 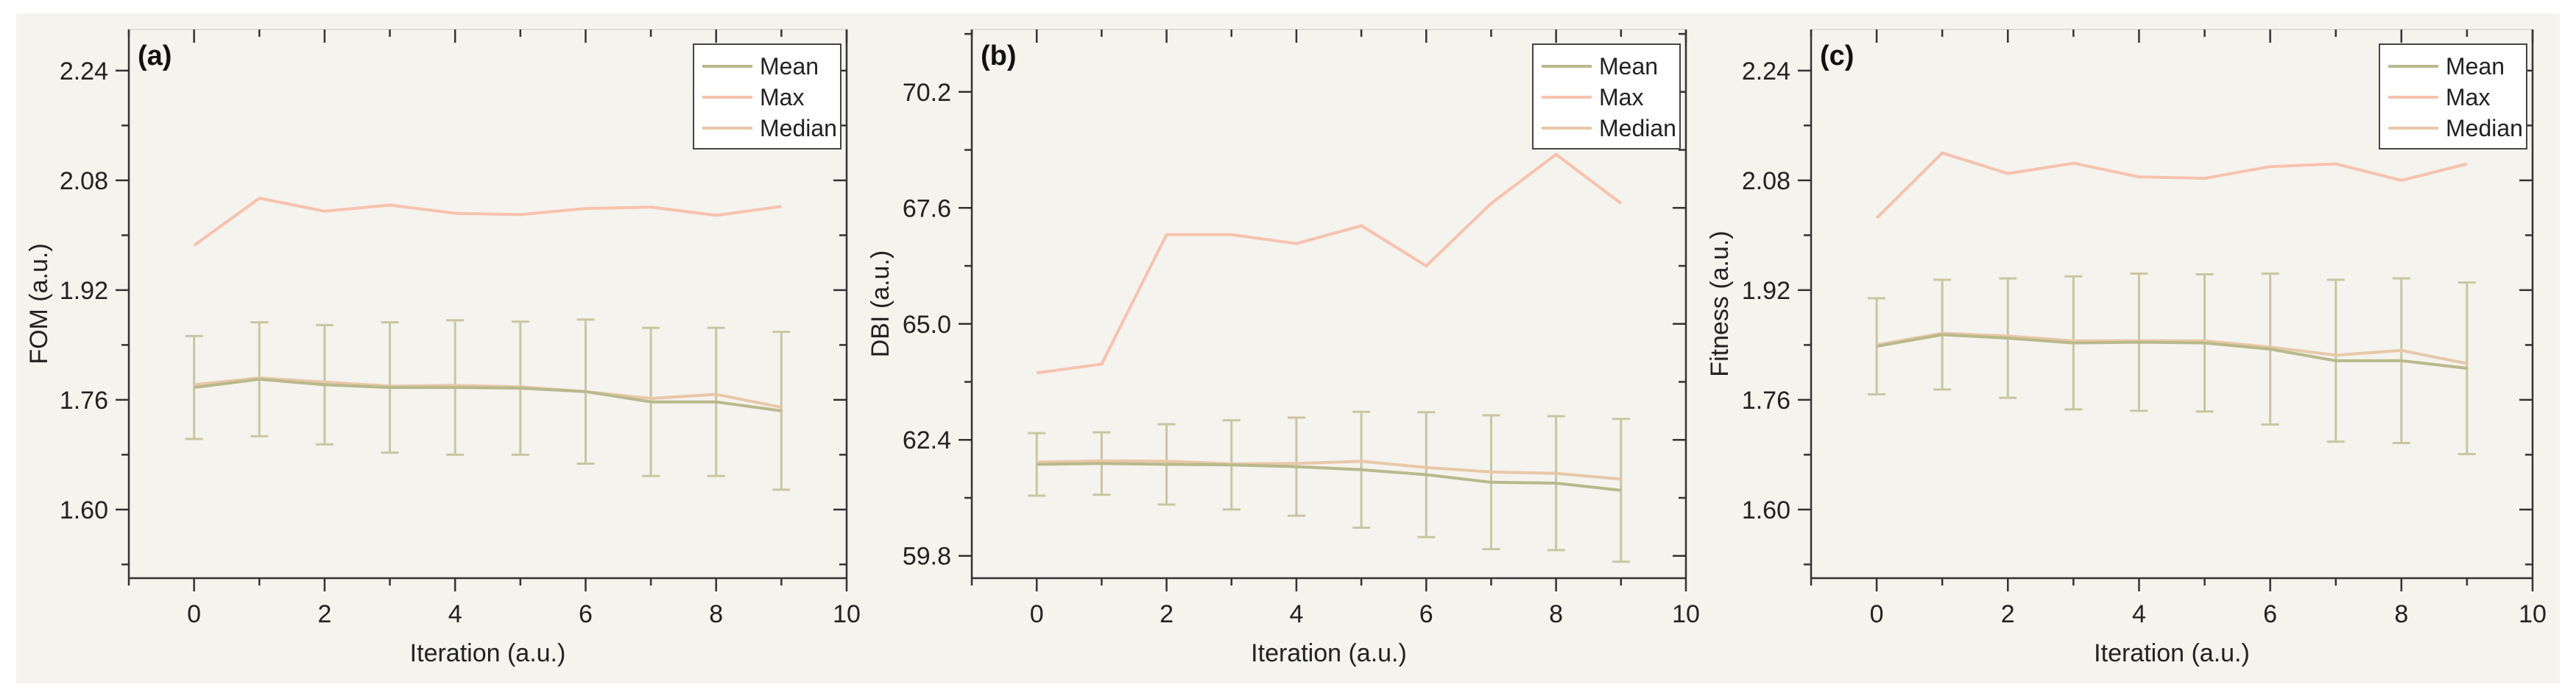 What do you see at coordinates (880, 303) in the screenshot?
I see `y-axis-title: DBI (a.u.)` at bounding box center [880, 303].